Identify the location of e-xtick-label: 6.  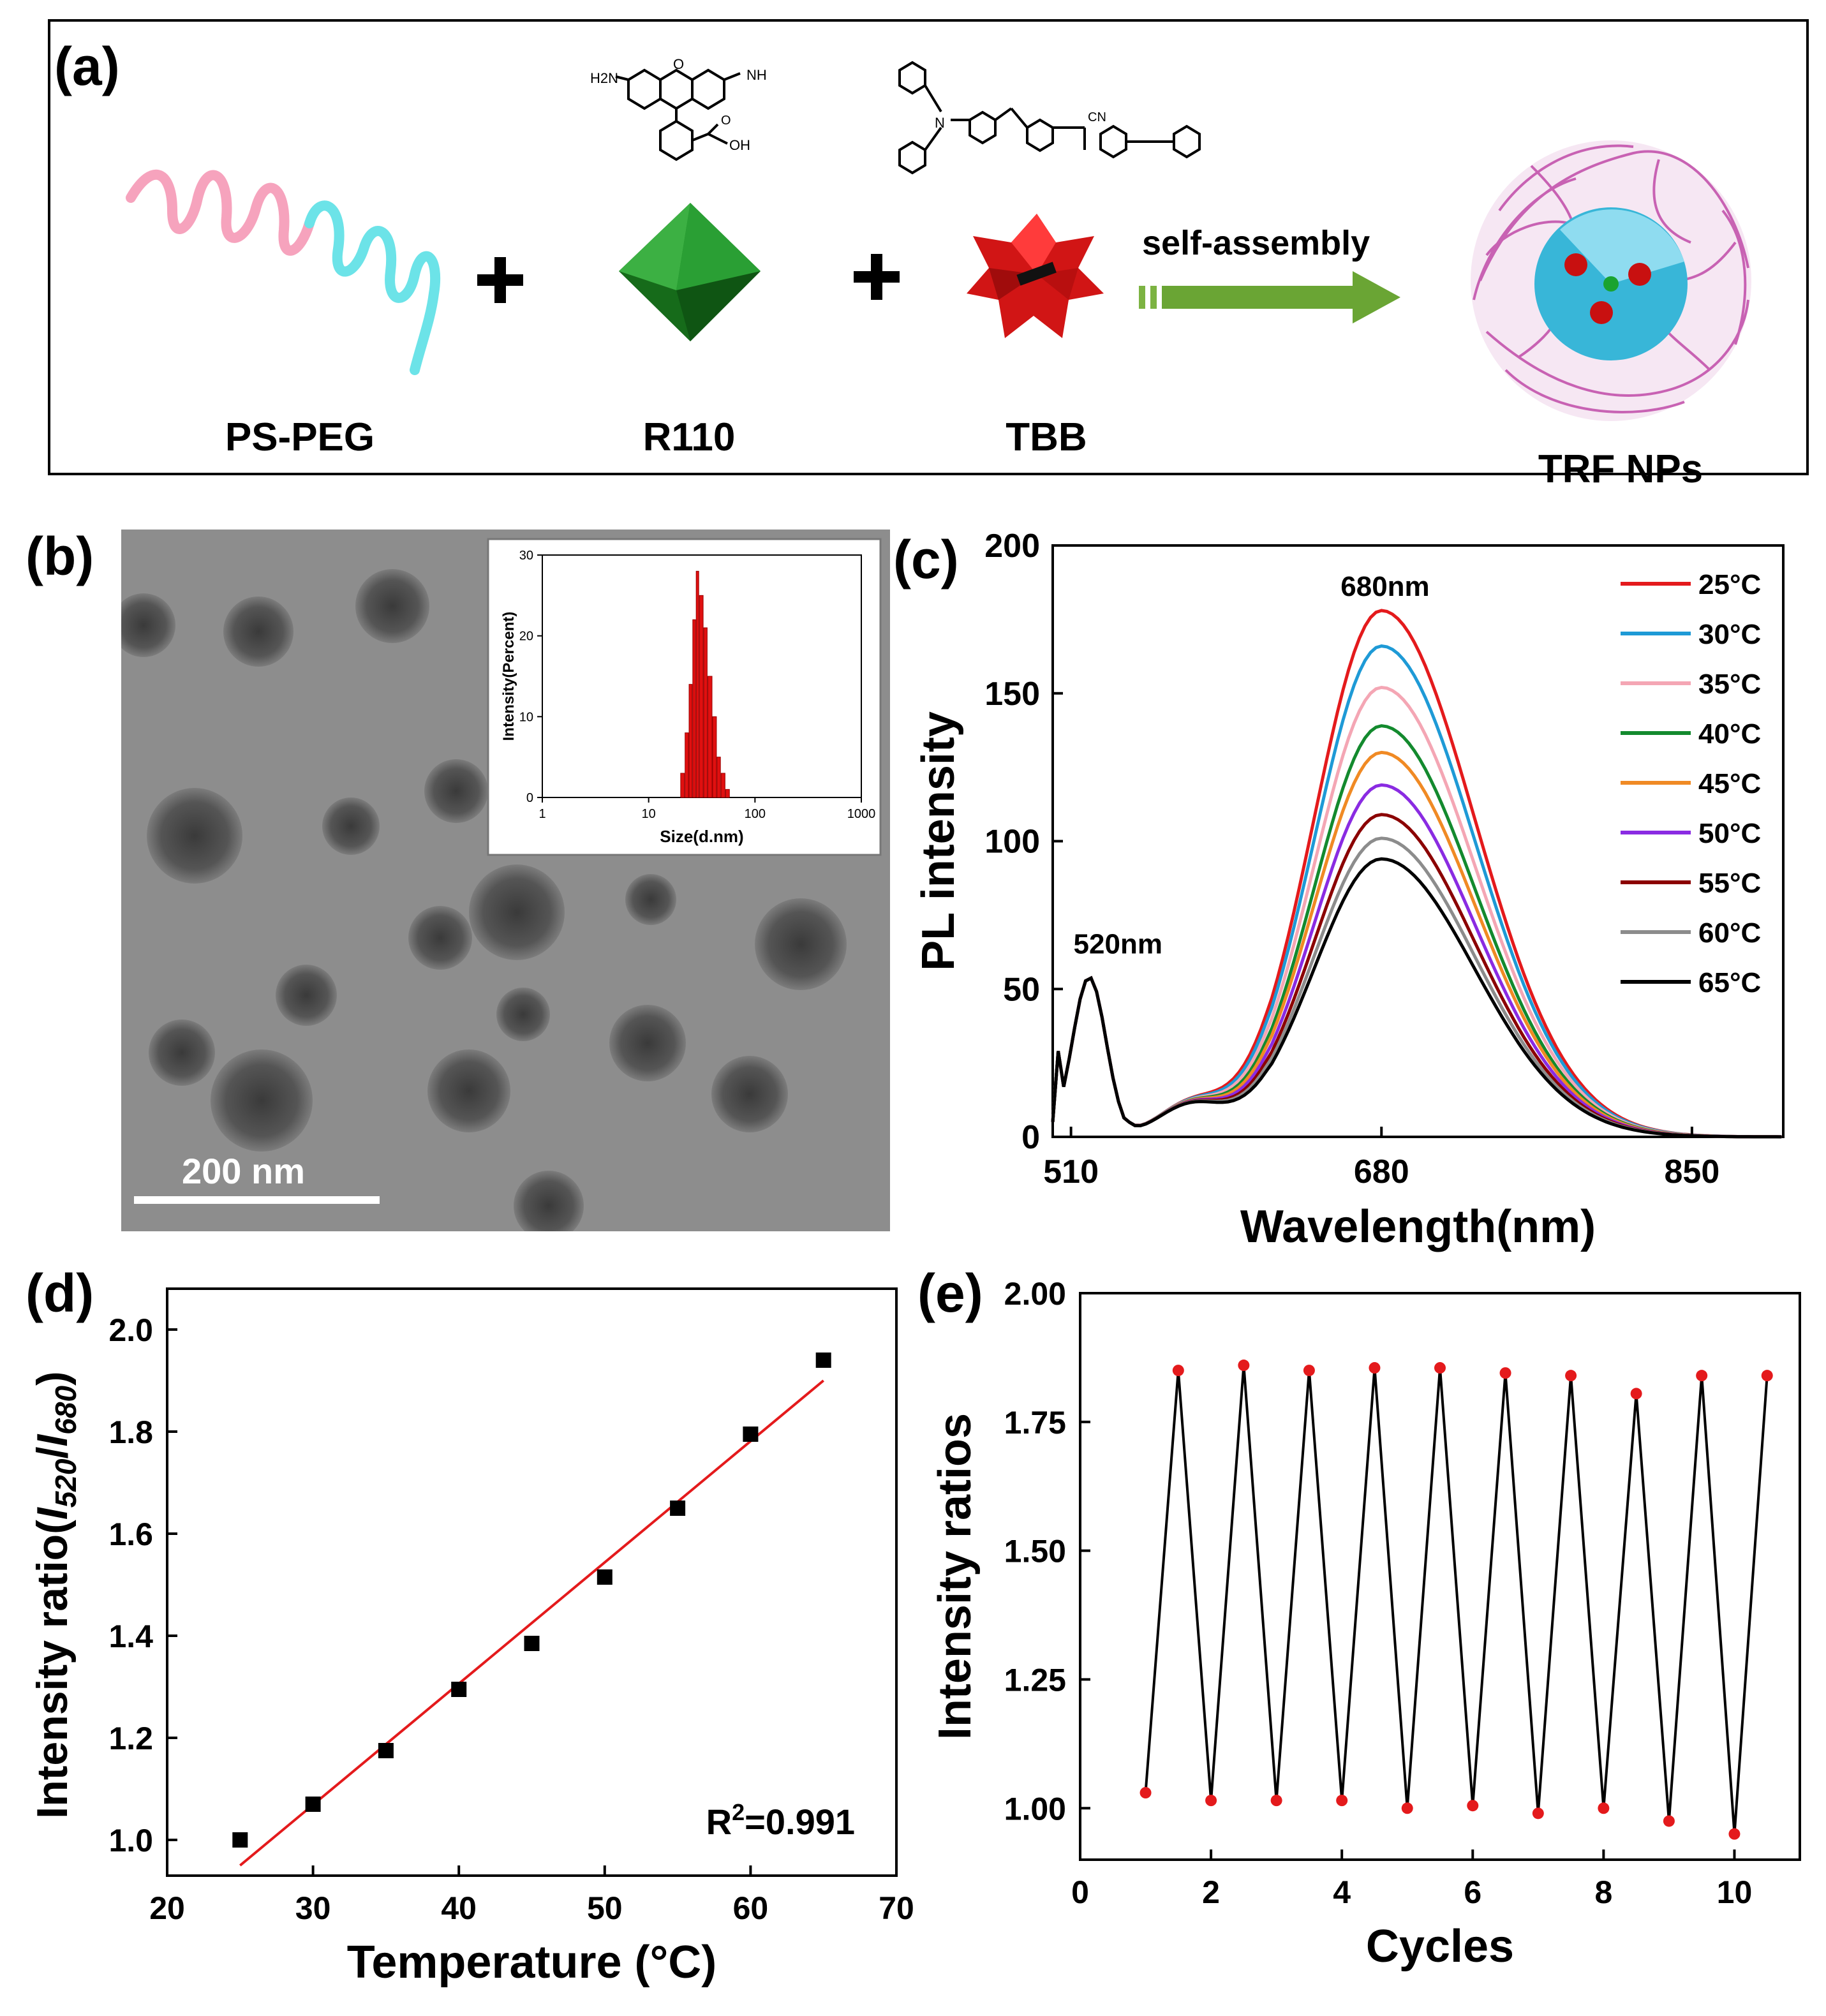
(1472, 1892).